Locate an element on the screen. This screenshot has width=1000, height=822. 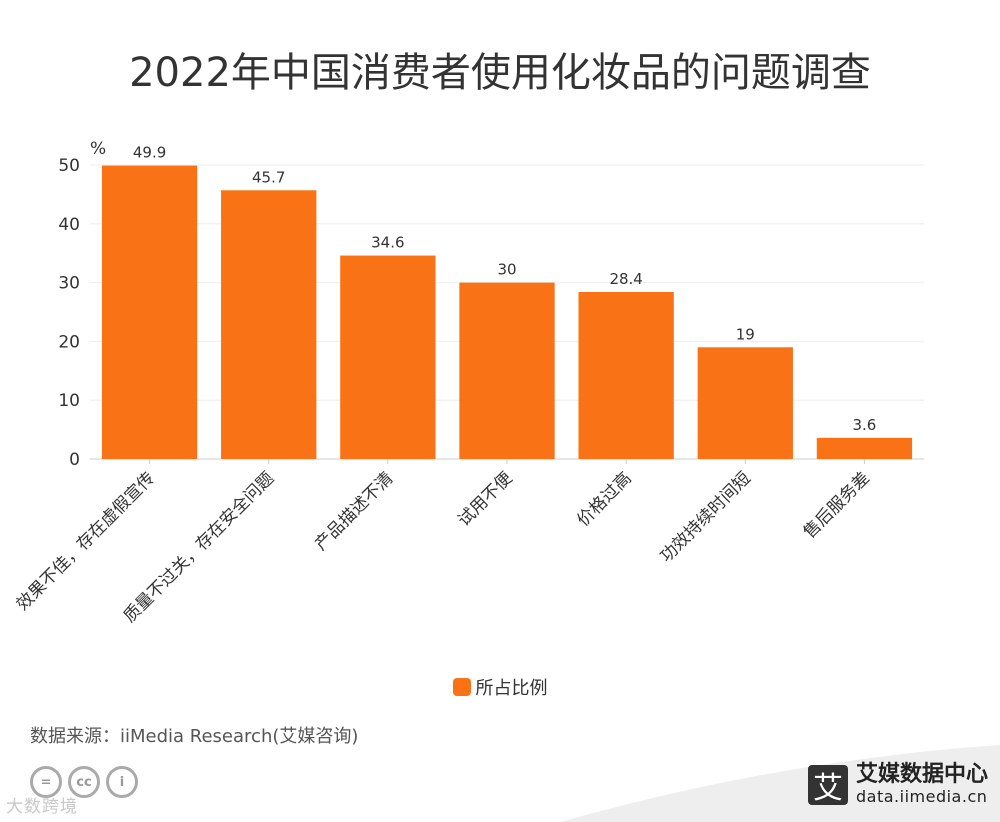
source-note: 数据来源：iiMedia Research(艾媒咨询) is located at coordinates (194, 736).